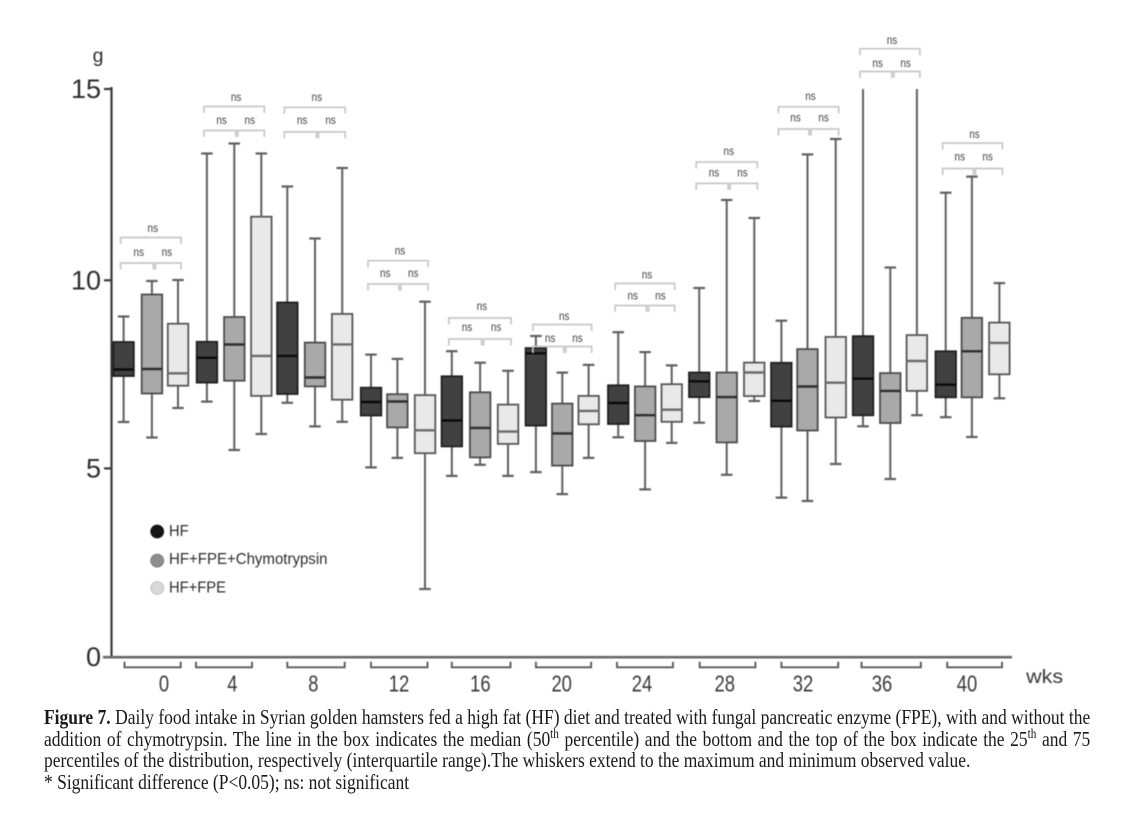 The image size is (1140, 813). What do you see at coordinates (1044, 677) in the screenshot?
I see `svg-text: wks` at bounding box center [1044, 677].